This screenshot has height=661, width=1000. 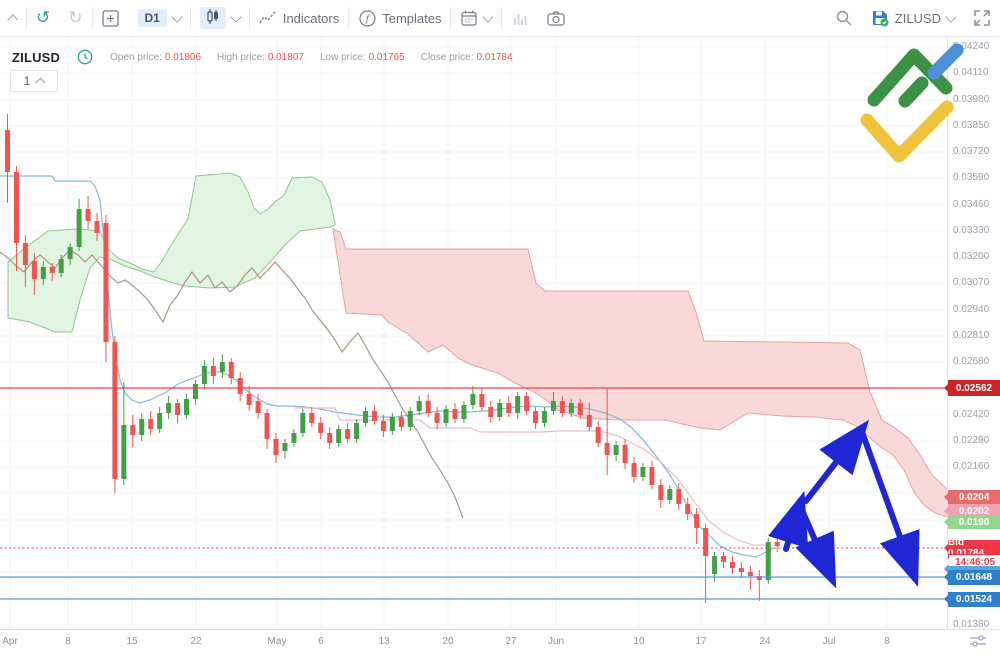 I want to click on chart-number-selector: 1, so click(x=34, y=81).